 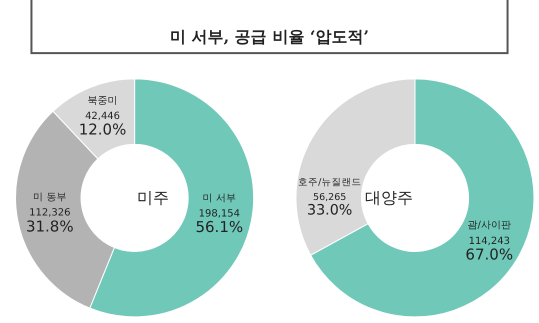 What do you see at coordinates (389, 197) in the screenshot?
I see `text: 대양주` at bounding box center [389, 197].